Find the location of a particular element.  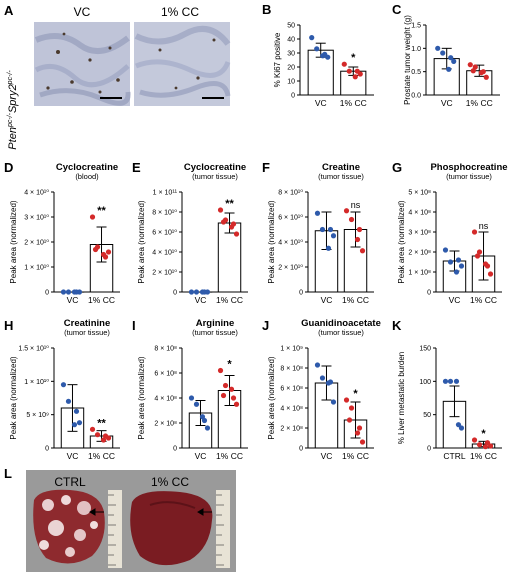

y-tick-label-i: 2 × 10⁸ is located at coordinates (165, 424).